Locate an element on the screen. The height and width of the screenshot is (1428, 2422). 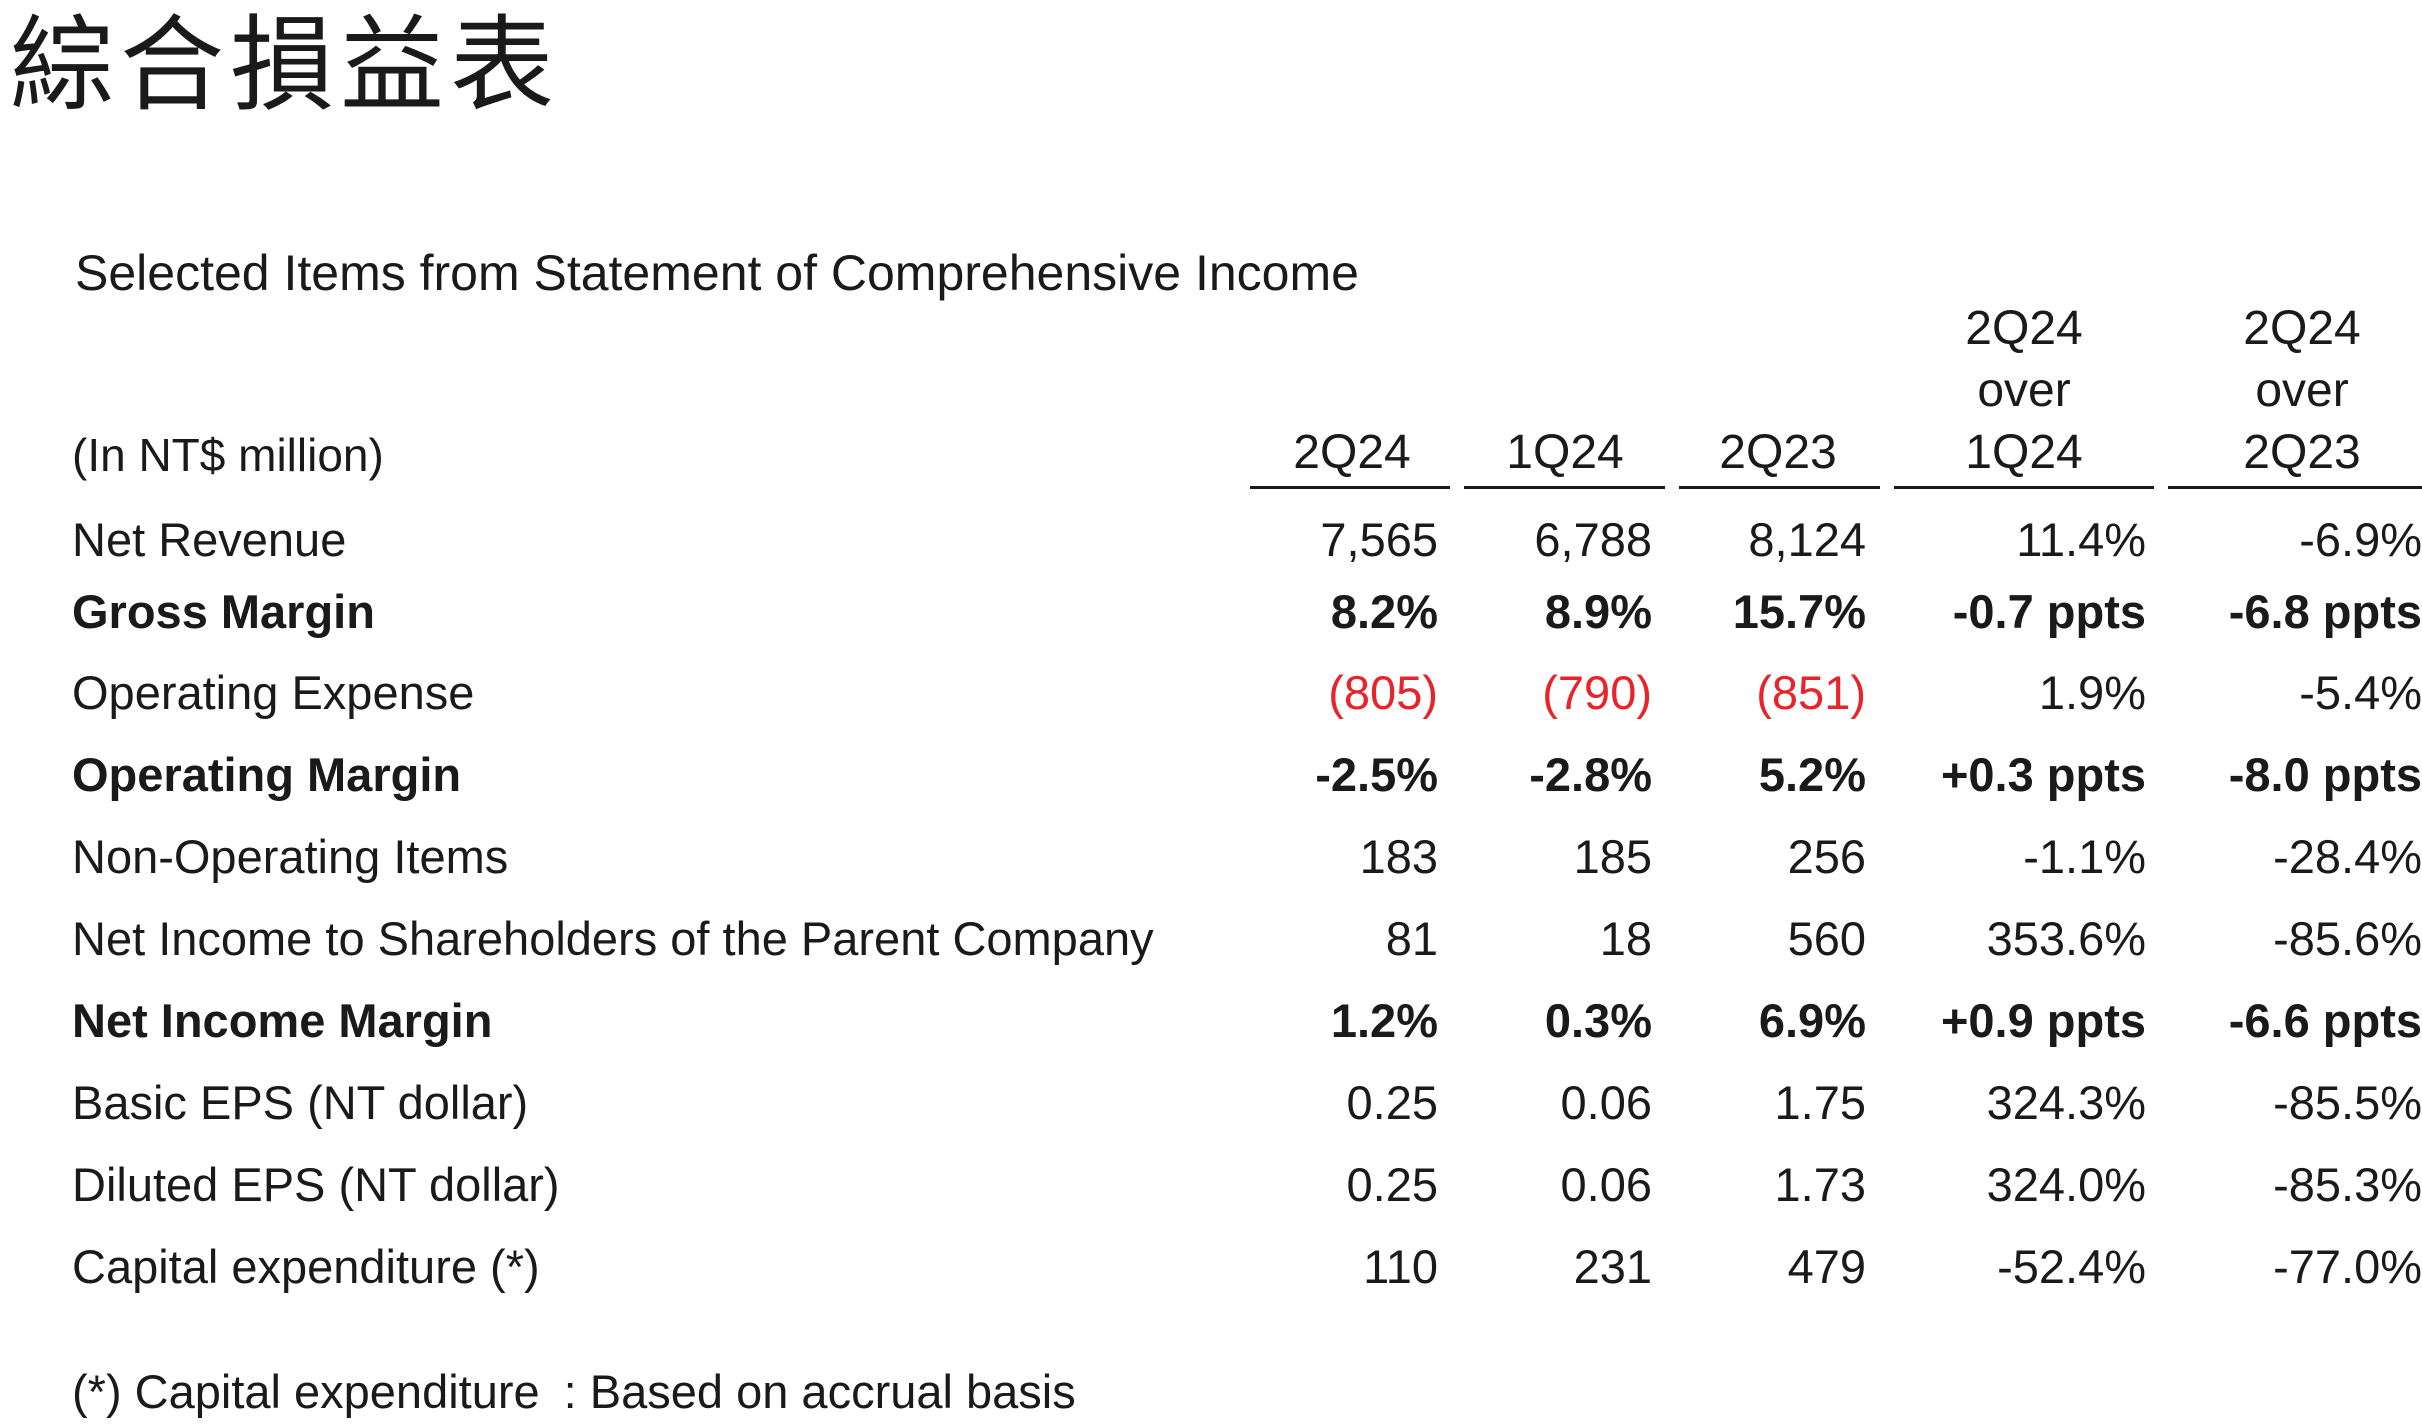
column-header: 2Q24 over 2Q23 is located at coordinates (2287, 391).